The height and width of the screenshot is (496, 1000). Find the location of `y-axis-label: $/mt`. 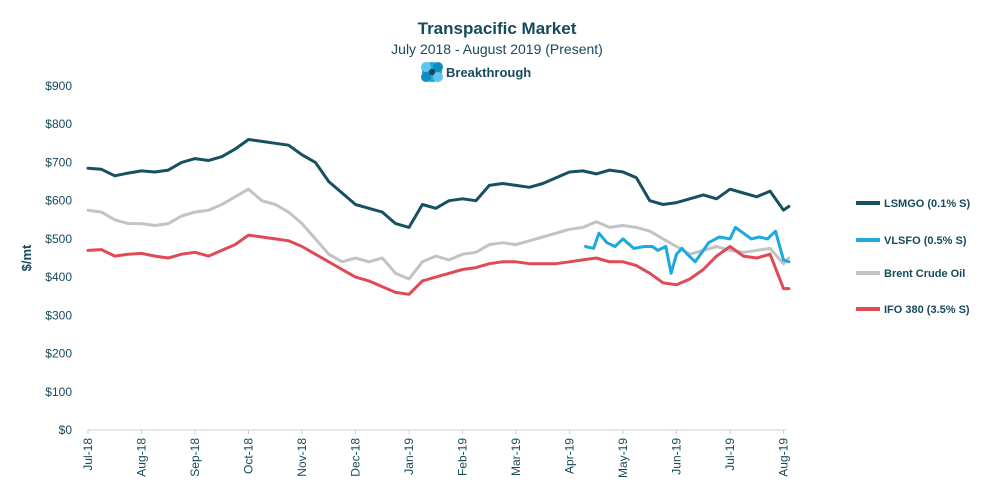

y-axis-label: $/mt is located at coordinates (26, 257).